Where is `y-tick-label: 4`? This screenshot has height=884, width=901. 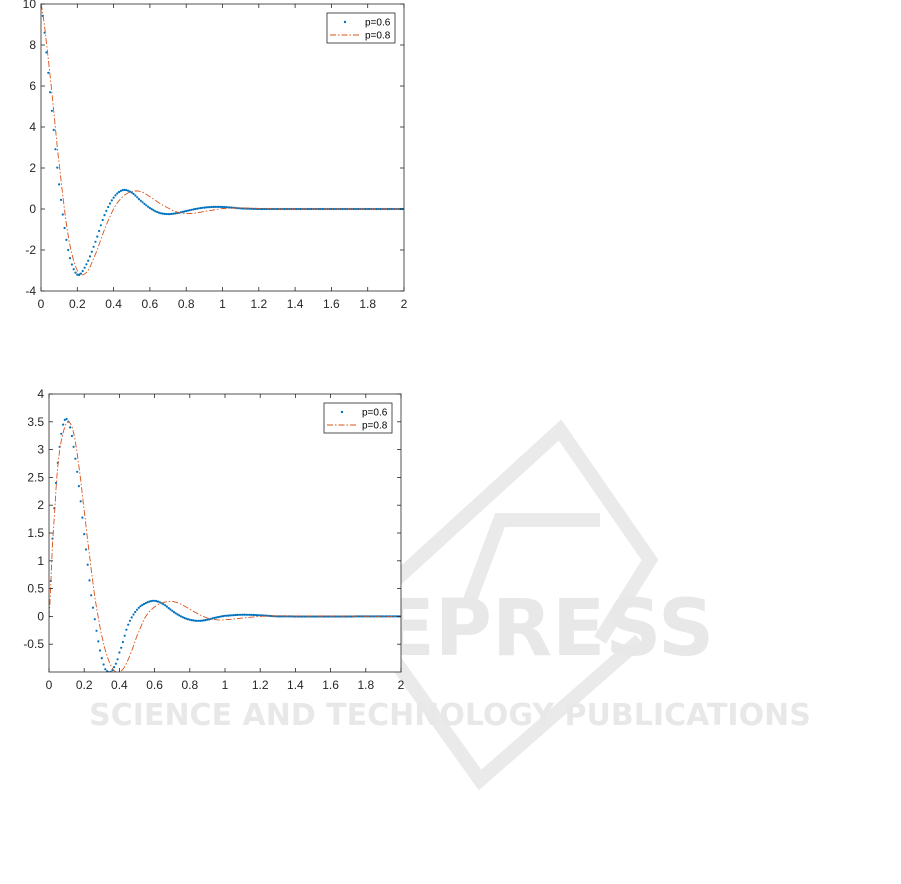
y-tick-label: 4 is located at coordinates (32, 127).